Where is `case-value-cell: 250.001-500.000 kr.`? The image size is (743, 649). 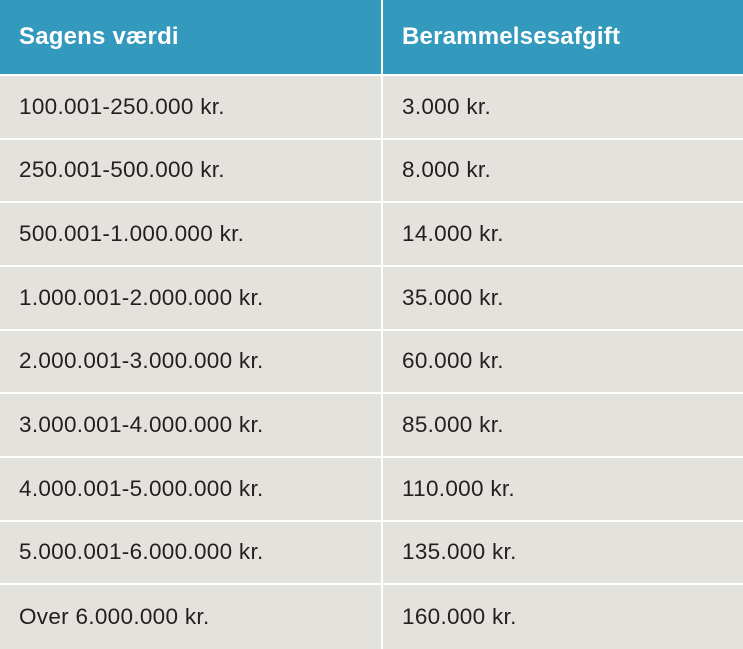
case-value-cell: 250.001-500.000 kr. is located at coordinates (191, 171).